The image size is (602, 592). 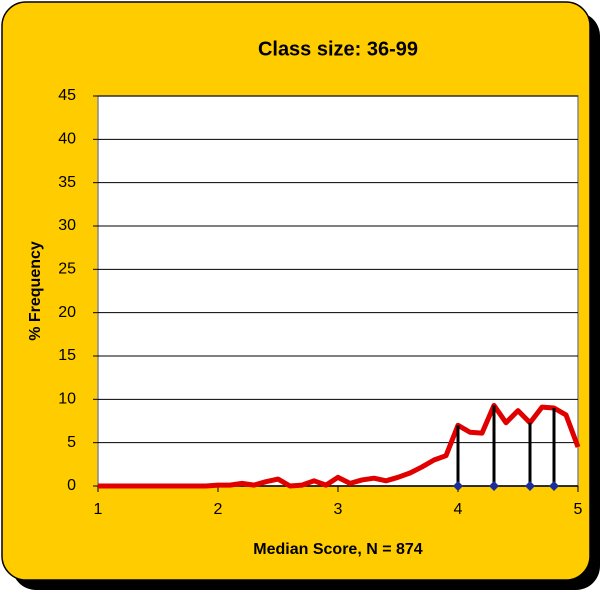 What do you see at coordinates (218, 509) in the screenshot?
I see `x-tick-label: 2` at bounding box center [218, 509].